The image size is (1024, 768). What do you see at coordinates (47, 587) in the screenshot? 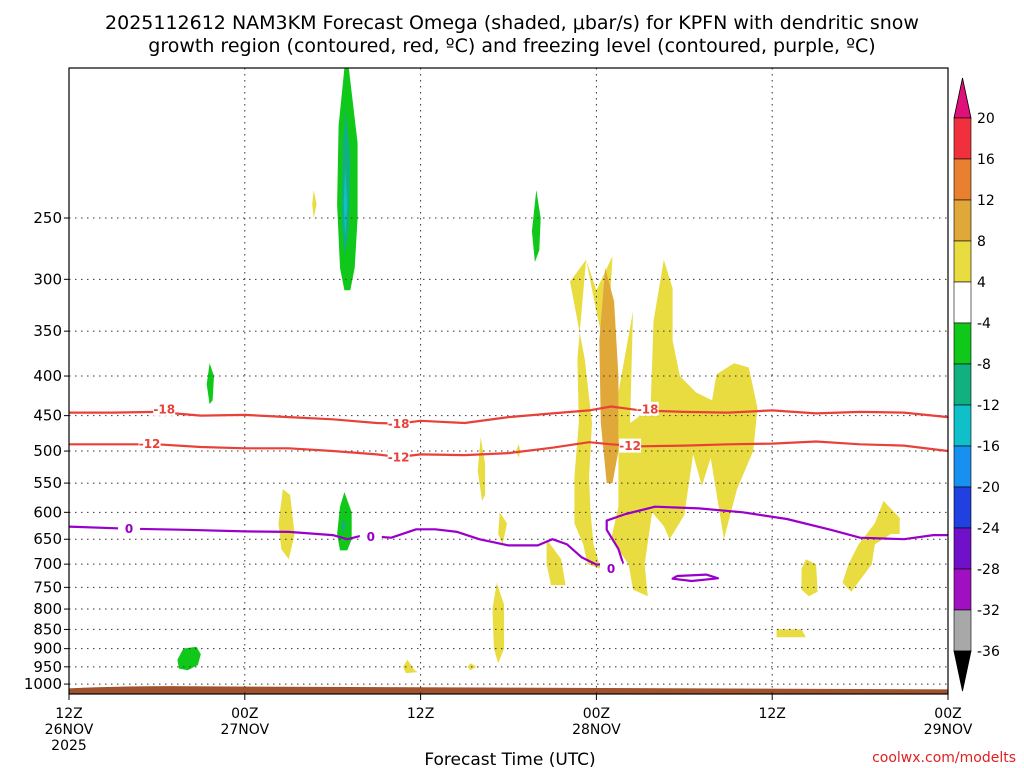
I see `y-tick-label-10: 750` at bounding box center [47, 587].